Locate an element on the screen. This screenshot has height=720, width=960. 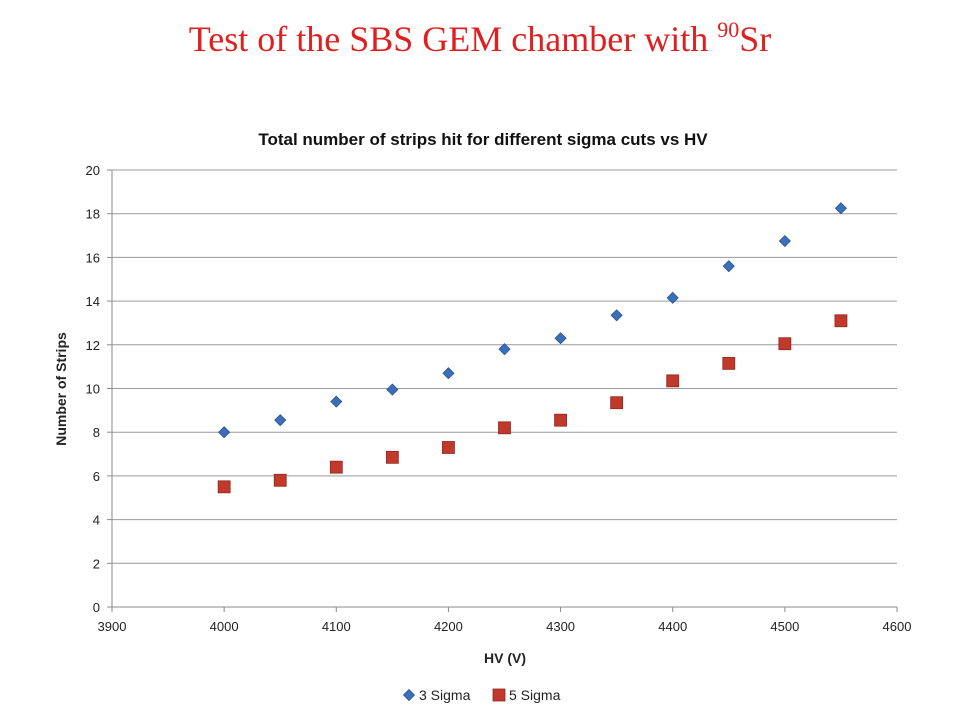
legend-marker-3-sigma is located at coordinates (409, 695).